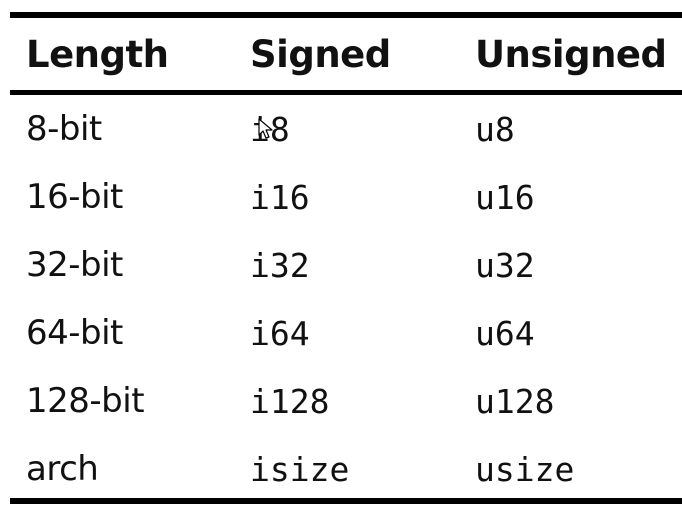  What do you see at coordinates (74, 265) in the screenshot?
I see `length-cell: 32-bit` at bounding box center [74, 265].